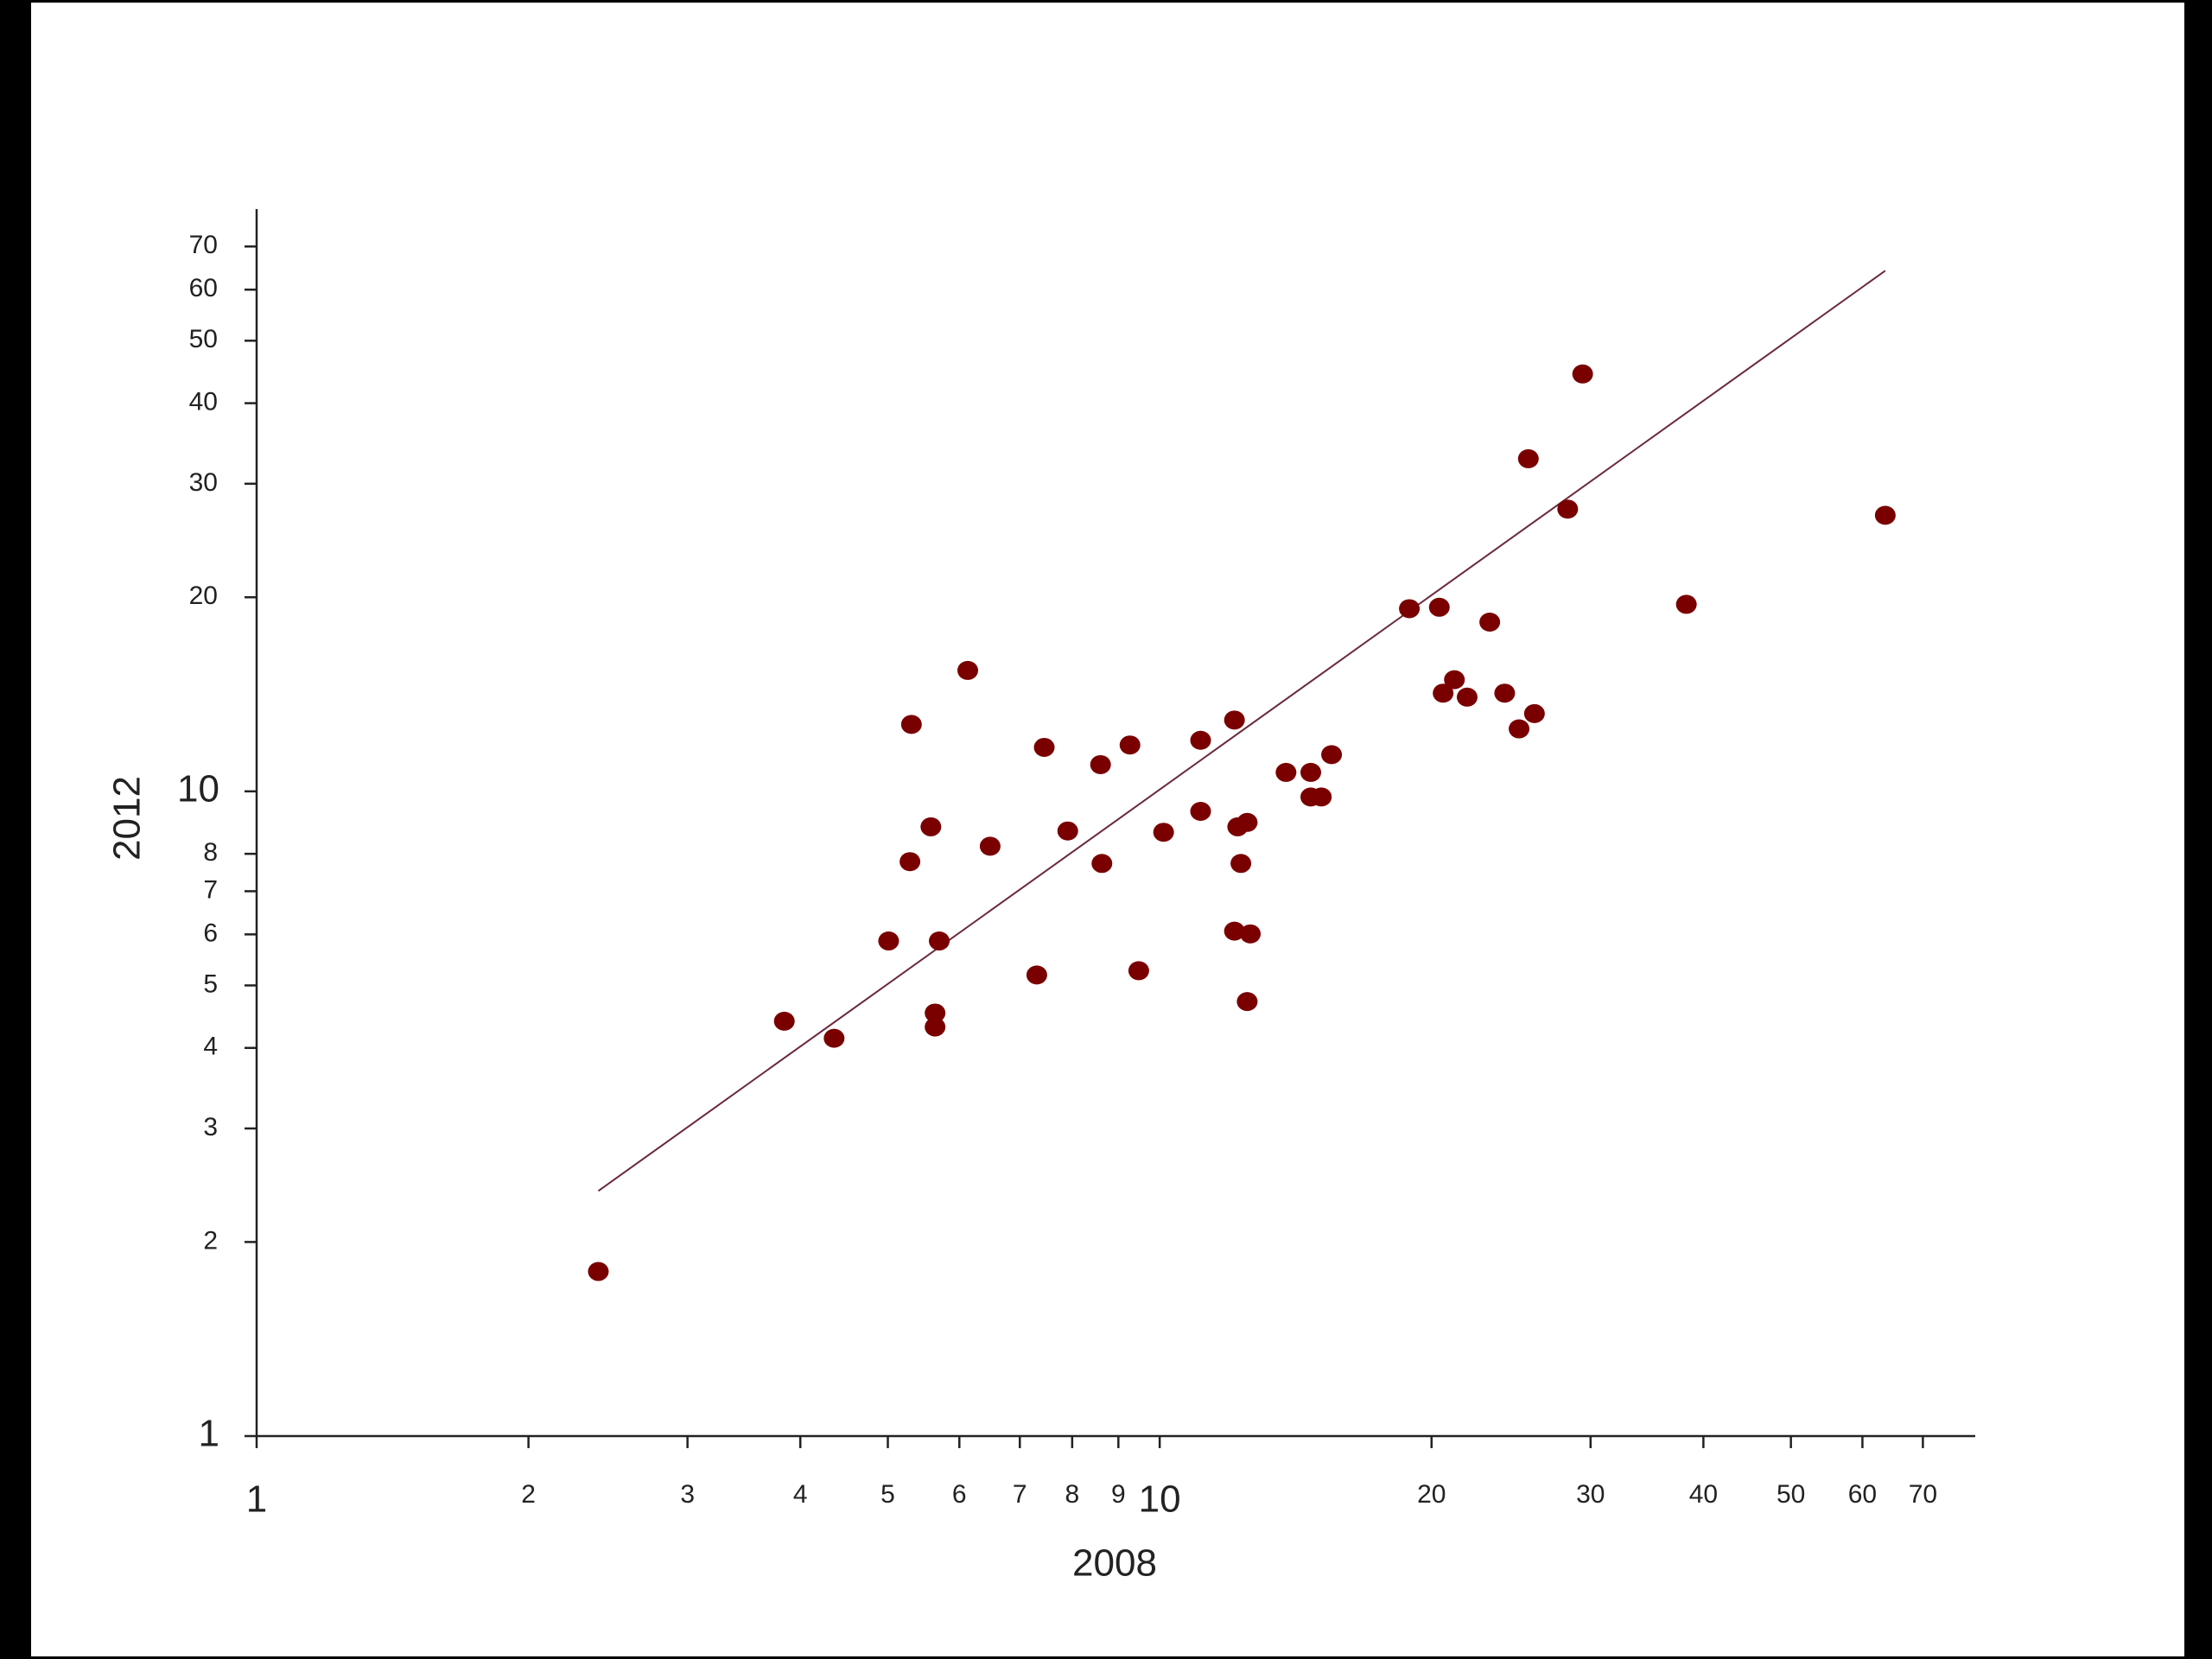 This screenshot has height=1659, width=2212. What do you see at coordinates (203, 339) in the screenshot?
I see `y-tick-label: 50` at bounding box center [203, 339].